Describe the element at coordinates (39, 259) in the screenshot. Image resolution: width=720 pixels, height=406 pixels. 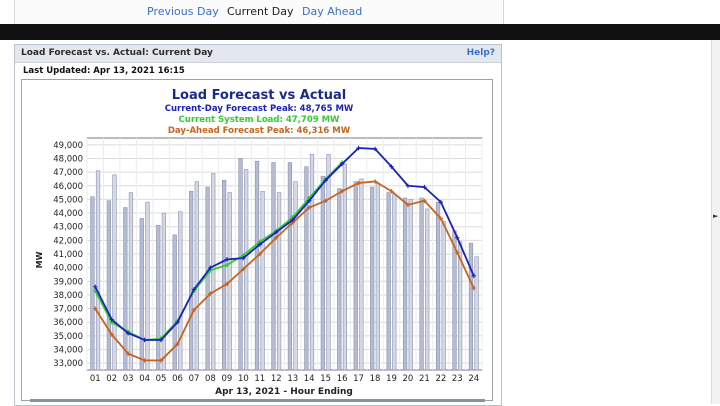
I see `y-axis-label: MW` at that location.